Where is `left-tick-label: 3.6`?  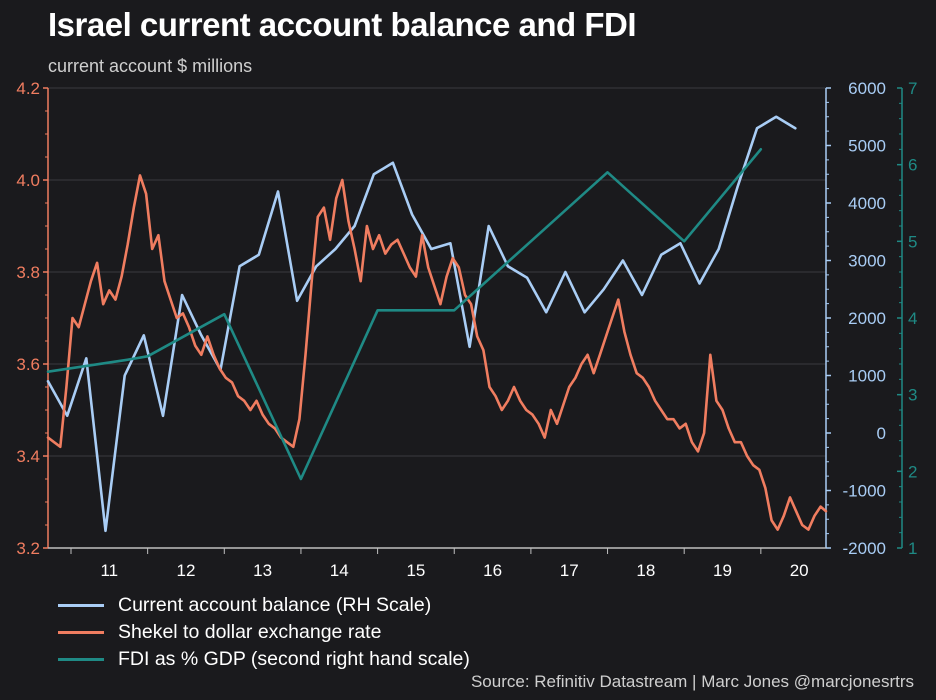 left-tick-label: 3.6 is located at coordinates (28, 364).